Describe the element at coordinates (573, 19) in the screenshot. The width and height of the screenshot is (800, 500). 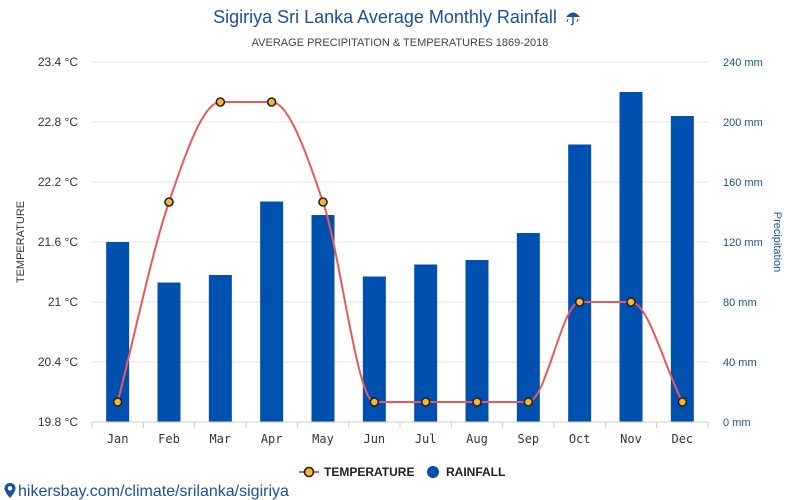
I see `umbrella-rain-icon` at that location.